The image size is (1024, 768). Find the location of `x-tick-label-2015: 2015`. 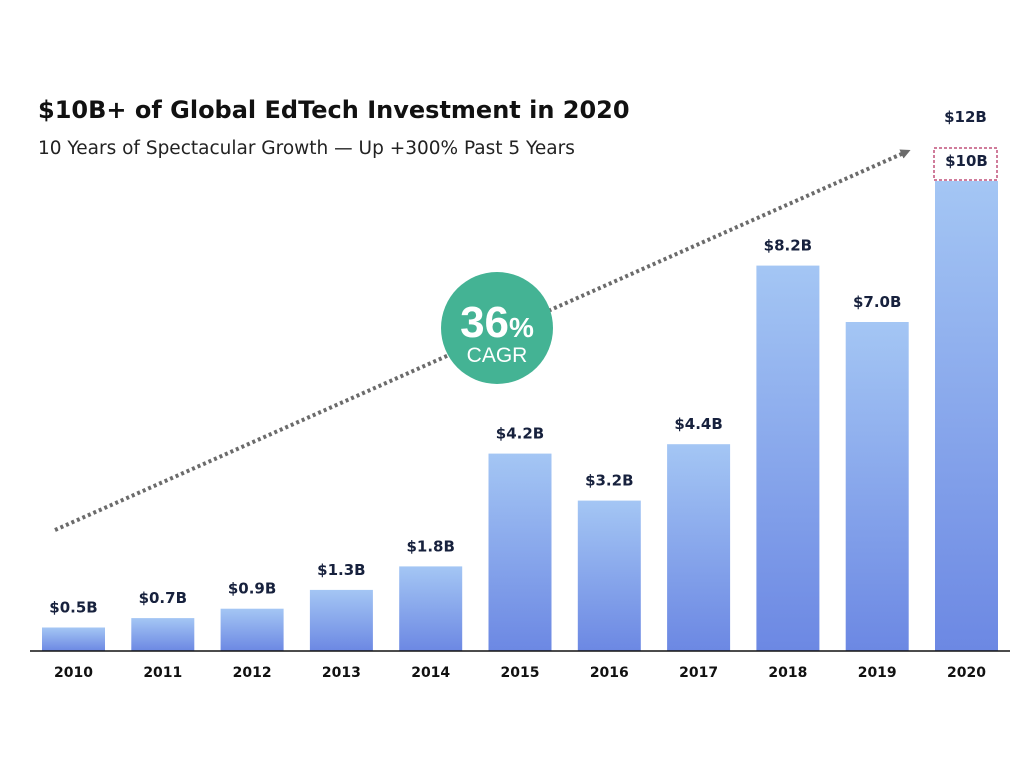

x-tick-label-2015: 2015 is located at coordinates (520, 673).